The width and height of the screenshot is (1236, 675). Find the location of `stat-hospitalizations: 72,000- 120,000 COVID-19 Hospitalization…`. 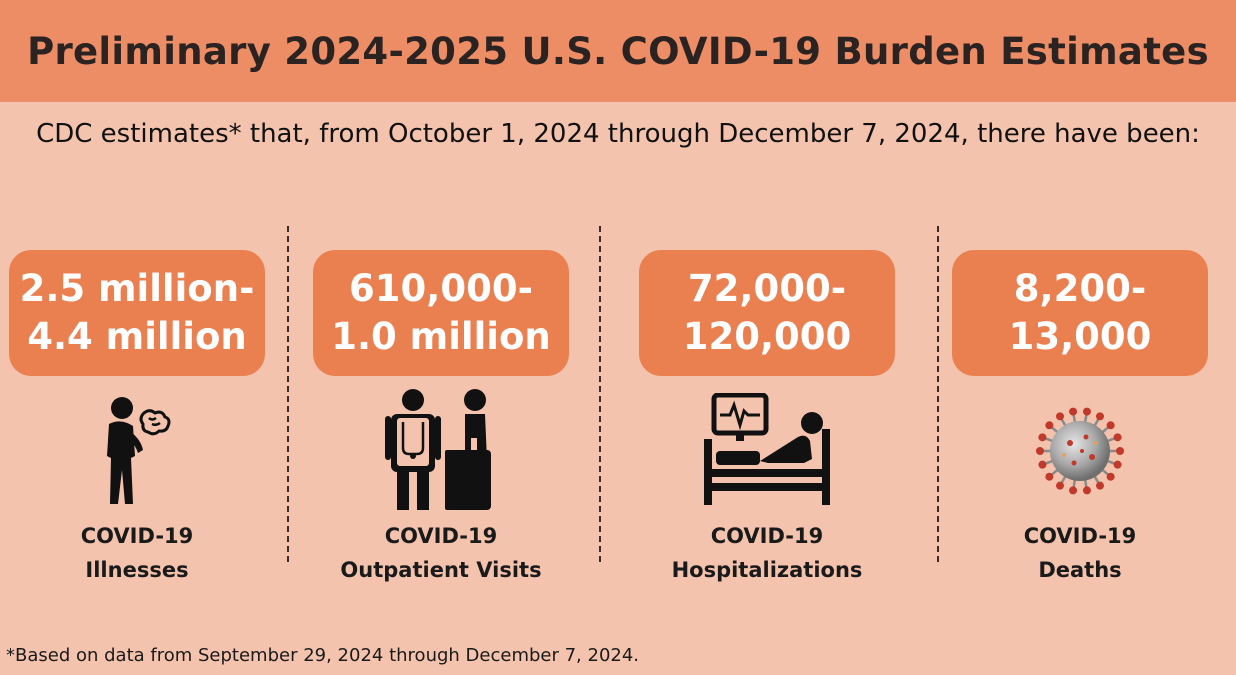

stat-hospitalizations: 72,000- 120,000 COVID-19 Hospitalization… is located at coordinates (767, 418).